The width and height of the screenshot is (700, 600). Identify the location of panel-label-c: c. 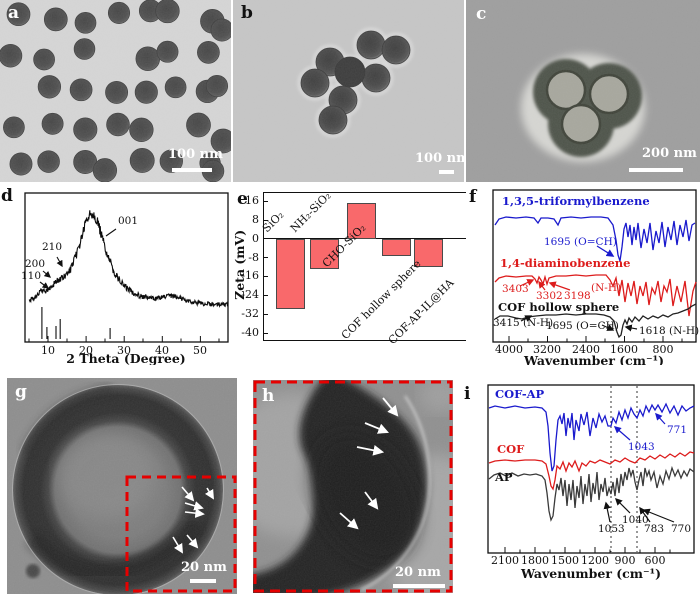
(481, 14).